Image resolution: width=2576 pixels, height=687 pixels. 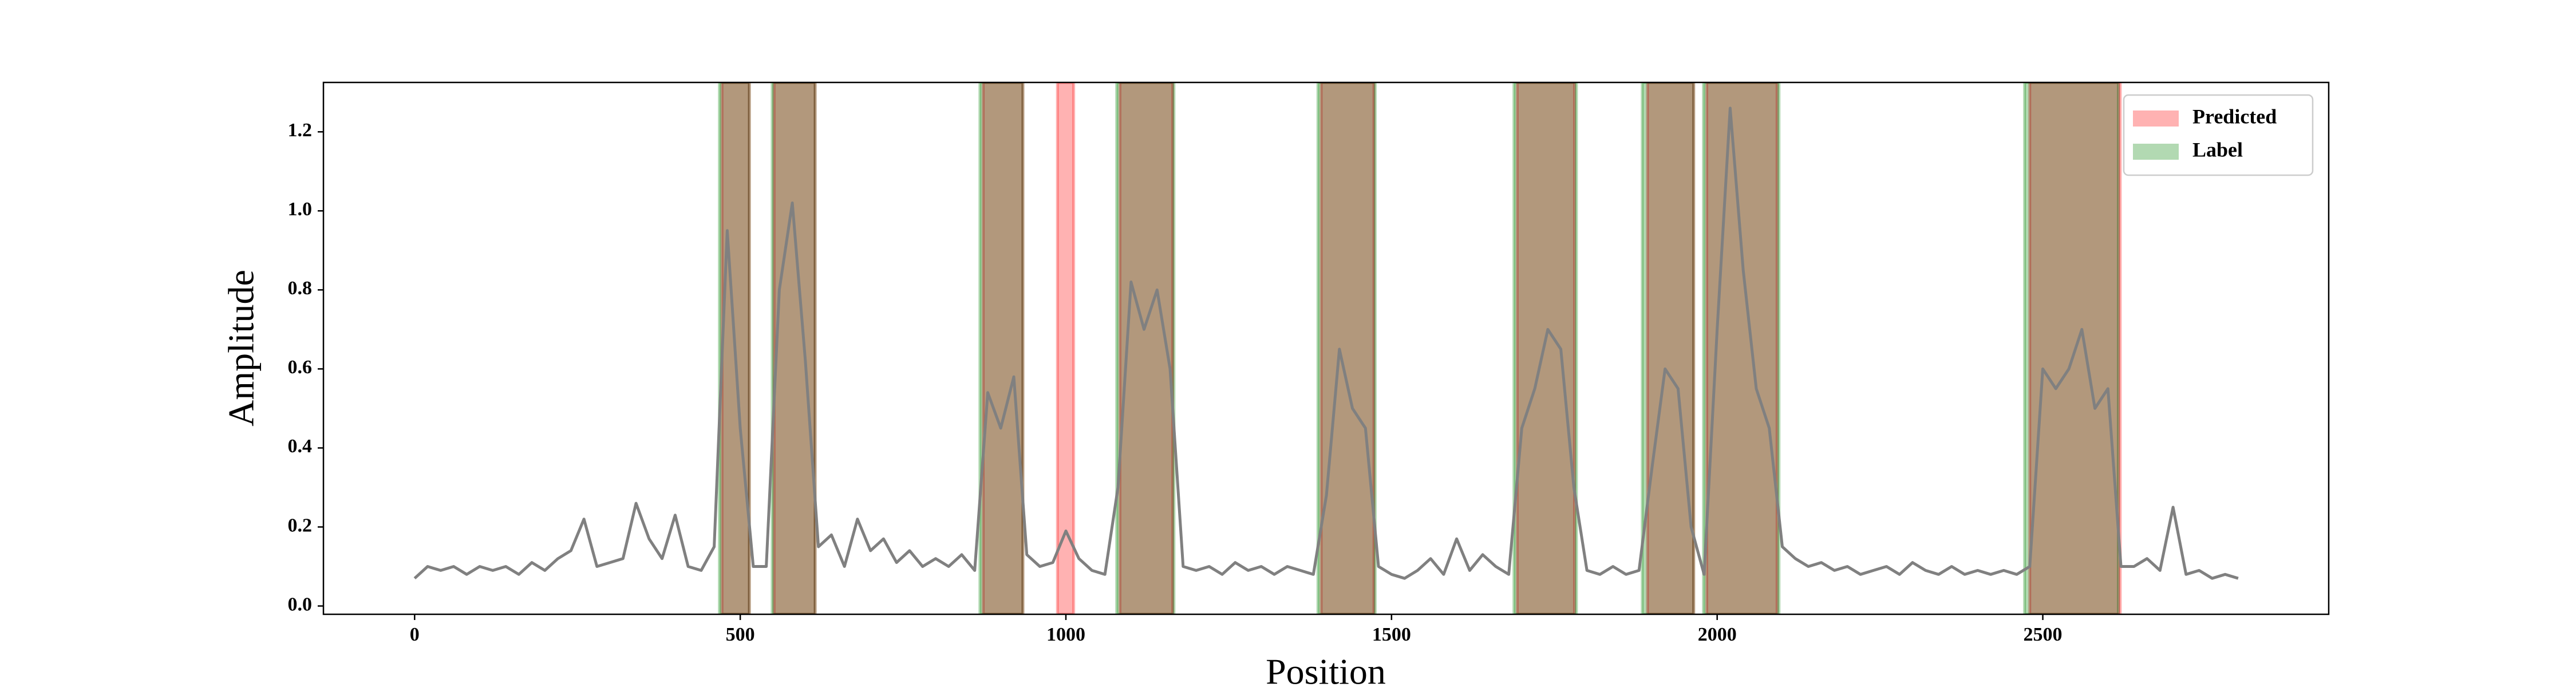 I want to click on x-tick-label: 2500, so click(x=2043, y=634).